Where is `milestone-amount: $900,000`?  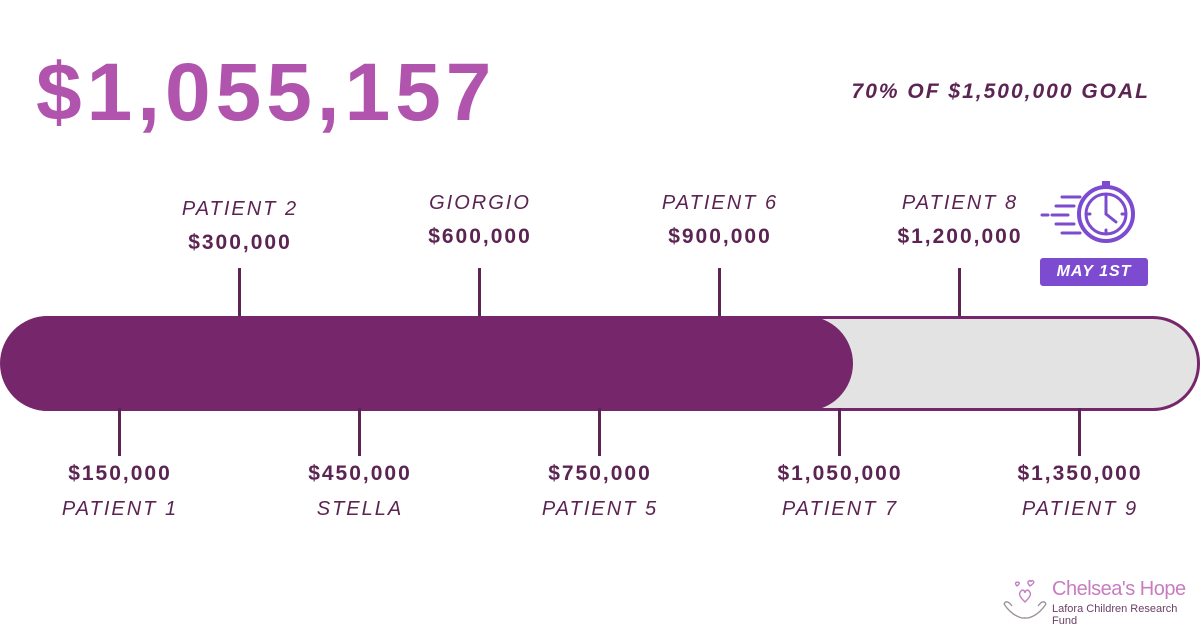 milestone-amount: $900,000 is located at coordinates (720, 236).